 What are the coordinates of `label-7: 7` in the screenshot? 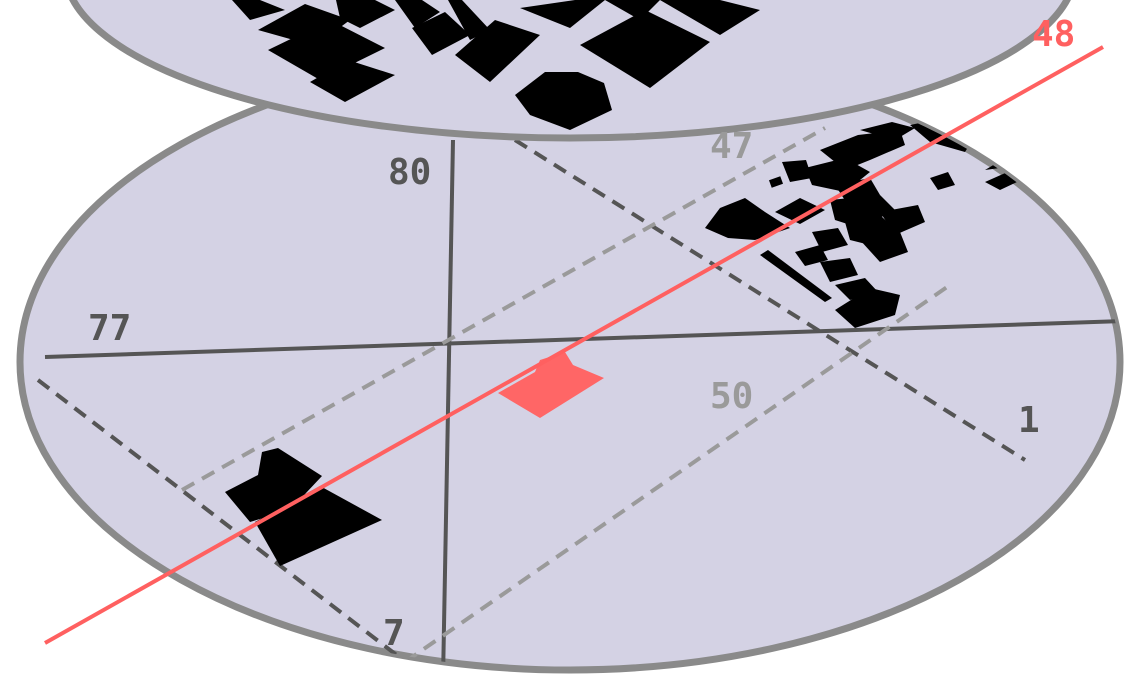 It's located at (394, 633).